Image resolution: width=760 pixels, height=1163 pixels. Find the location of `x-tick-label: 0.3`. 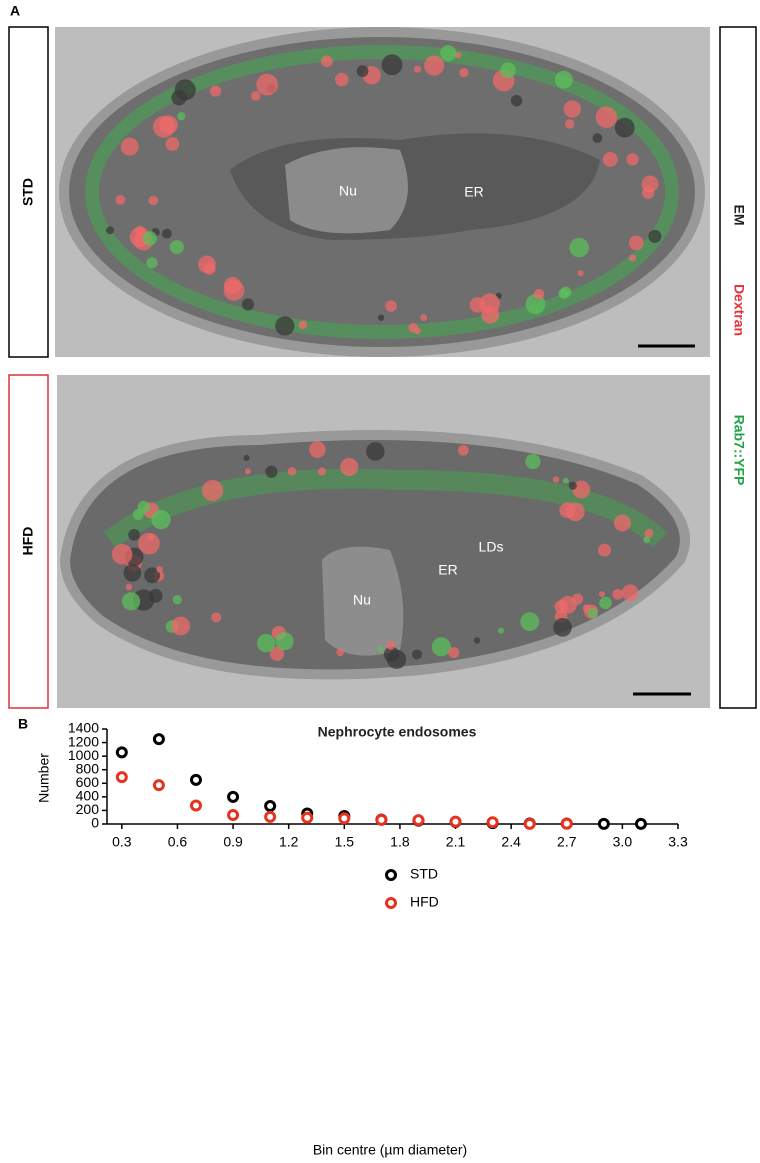

x-tick-label: 0.3 is located at coordinates (122, 842).